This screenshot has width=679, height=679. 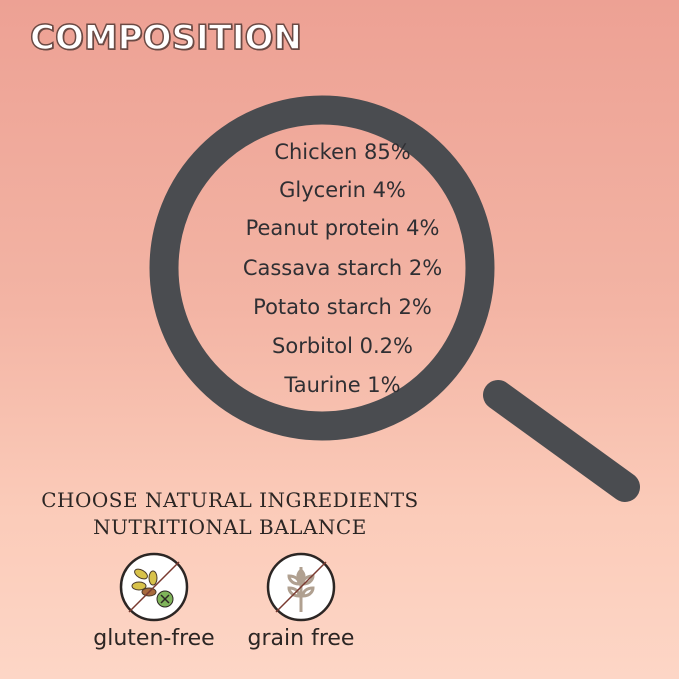 I want to click on ingredient-item: Cassava starch 2%, so click(x=342, y=268).